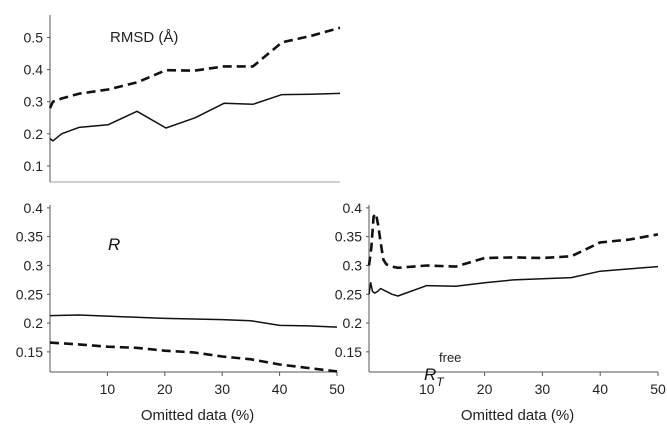  Describe the element at coordinates (114, 244) in the screenshot. I see `panel-title: R` at that location.